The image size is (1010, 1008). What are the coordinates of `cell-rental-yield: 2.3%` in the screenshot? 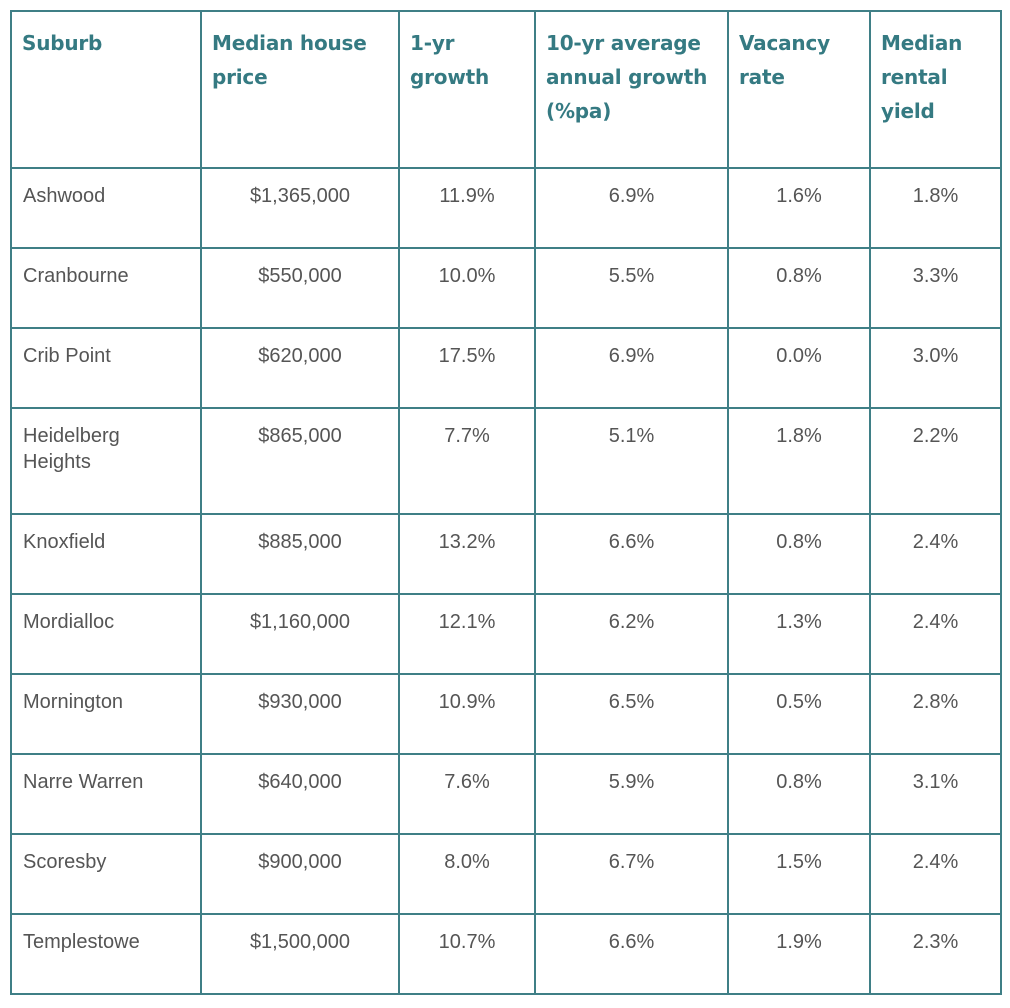 It's located at (935, 954).